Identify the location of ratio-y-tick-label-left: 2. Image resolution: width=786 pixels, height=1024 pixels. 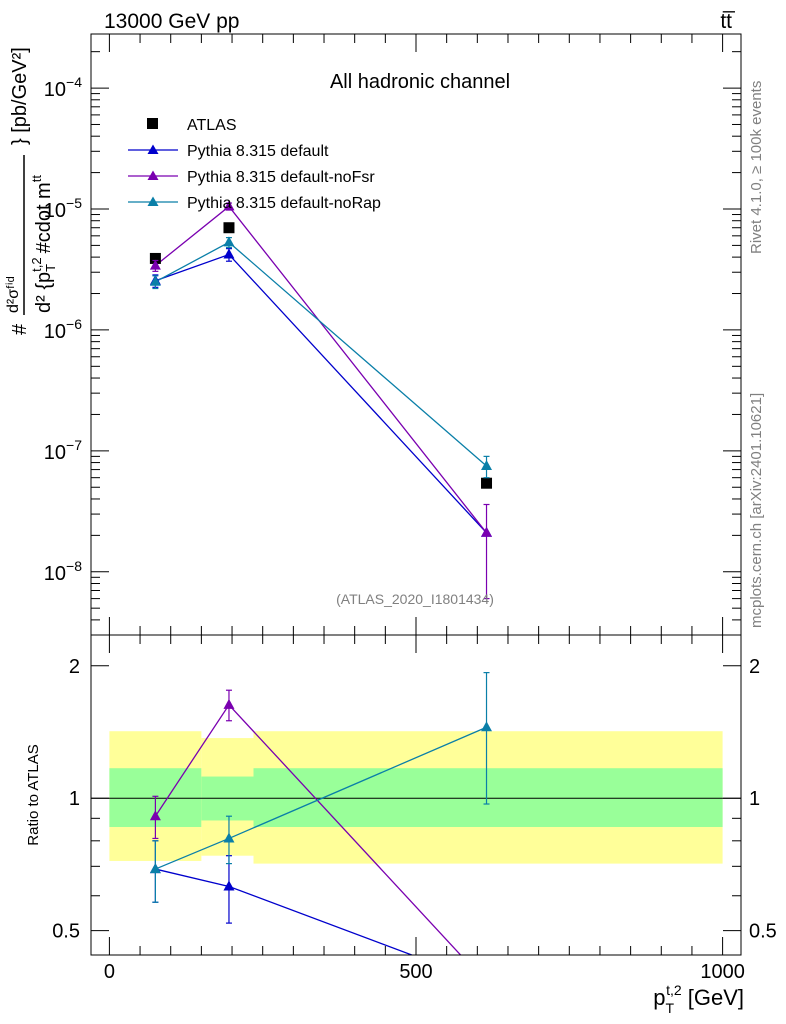
(74, 667).